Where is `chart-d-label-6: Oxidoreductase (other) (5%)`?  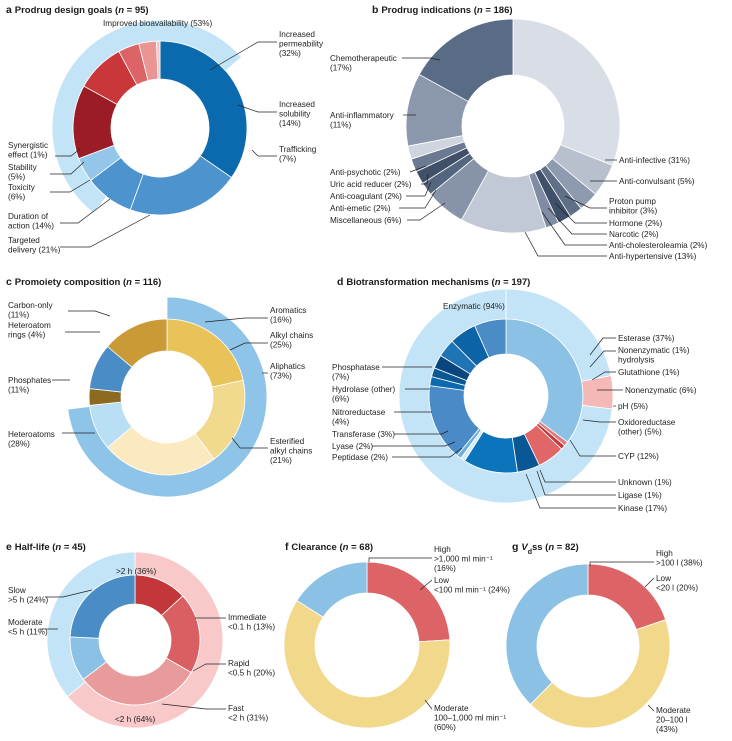 chart-d-label-6: Oxidoreductase (other) (5%) is located at coordinates (647, 427).